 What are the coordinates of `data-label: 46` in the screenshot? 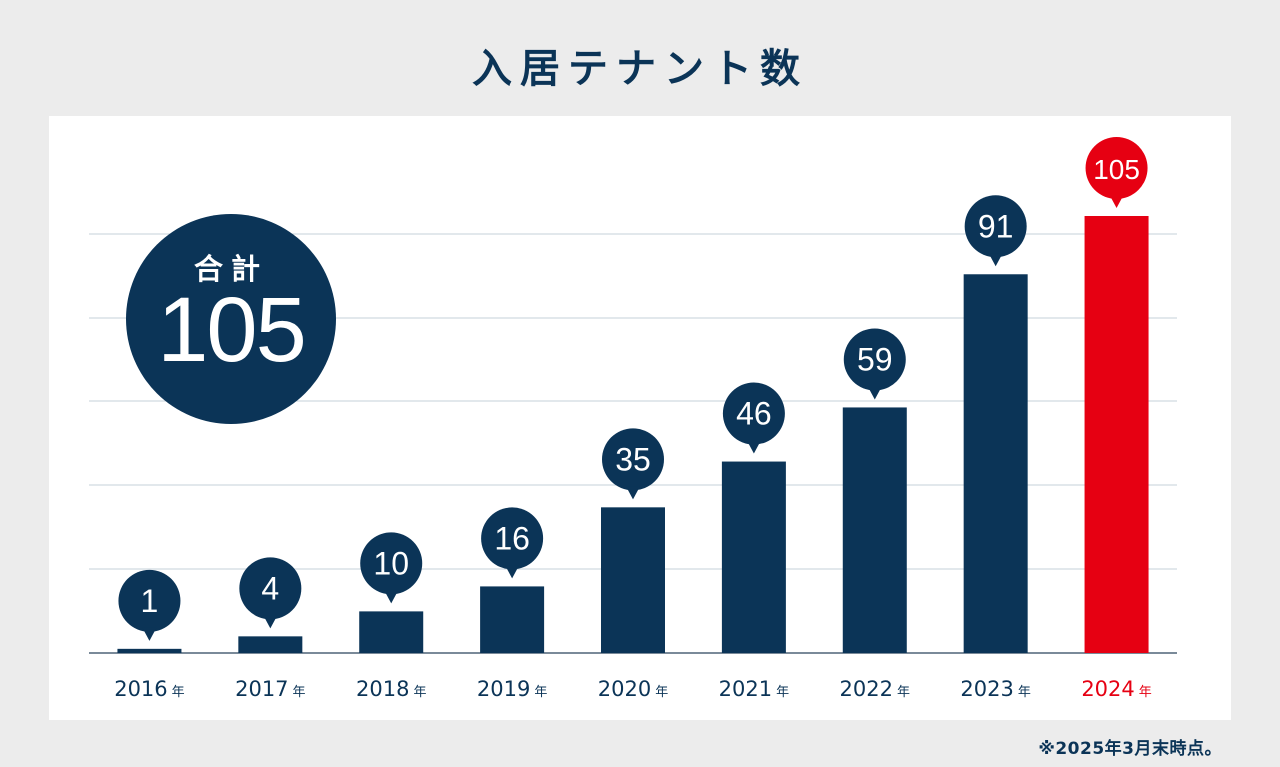 It's located at (754, 414).